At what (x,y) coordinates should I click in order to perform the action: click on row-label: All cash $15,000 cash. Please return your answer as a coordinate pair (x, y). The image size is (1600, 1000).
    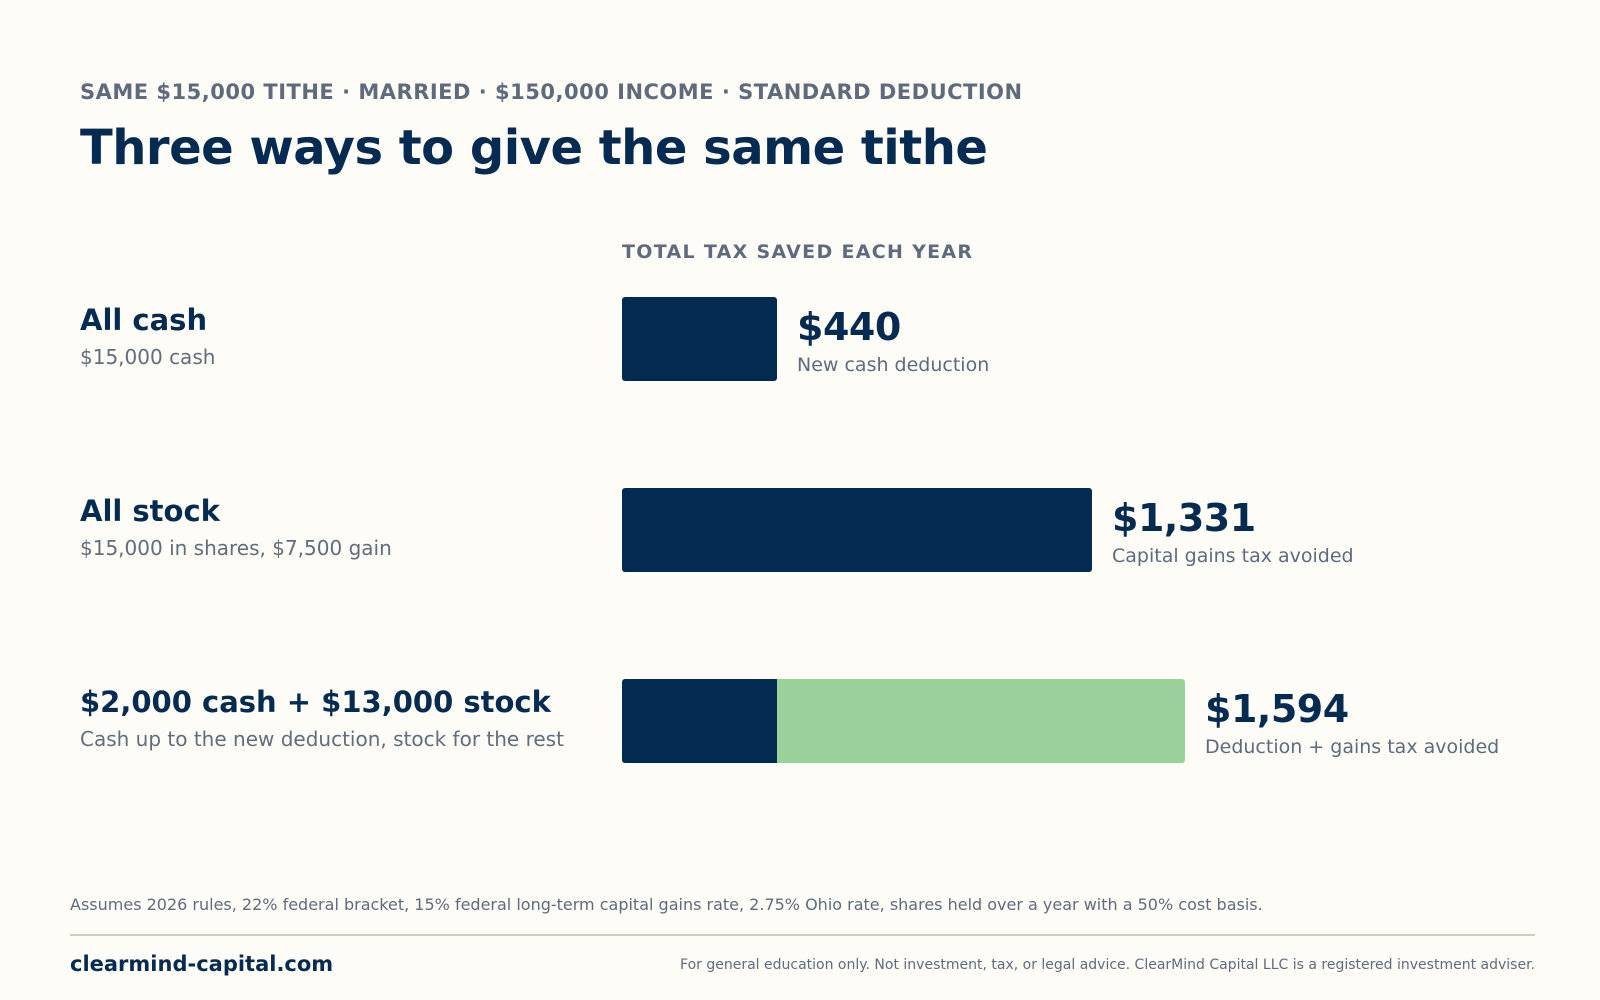
    Looking at the image, I should click on (147, 336).